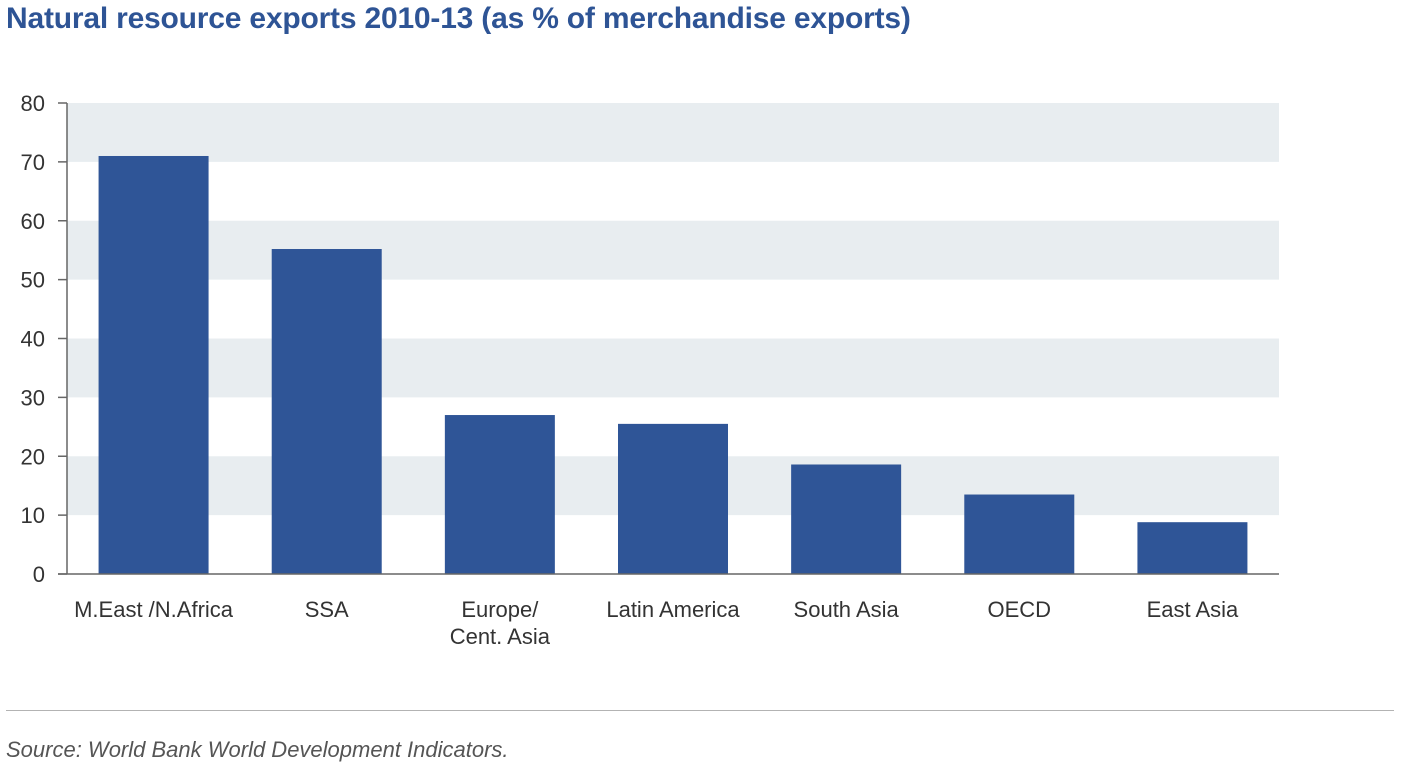 Image resolution: width=1420 pixels, height=780 pixels. Describe the element at coordinates (327, 609) in the screenshot. I see `x-category-label: SSA` at that location.